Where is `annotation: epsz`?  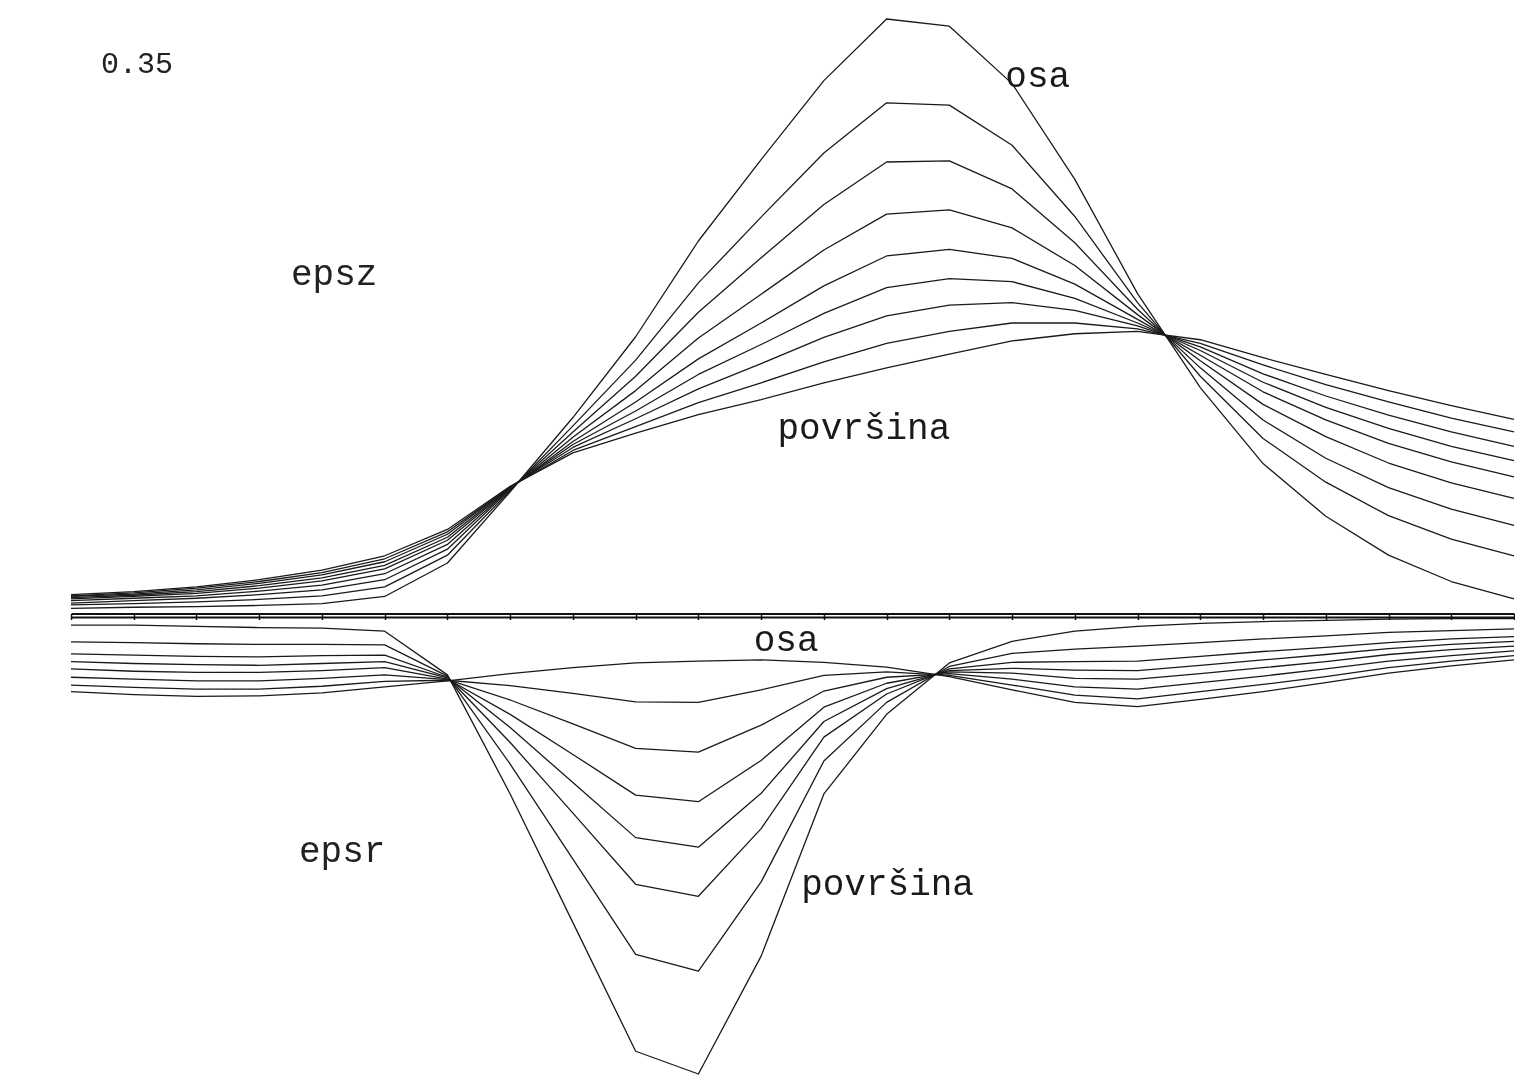 annotation: epsz is located at coordinates (334, 275).